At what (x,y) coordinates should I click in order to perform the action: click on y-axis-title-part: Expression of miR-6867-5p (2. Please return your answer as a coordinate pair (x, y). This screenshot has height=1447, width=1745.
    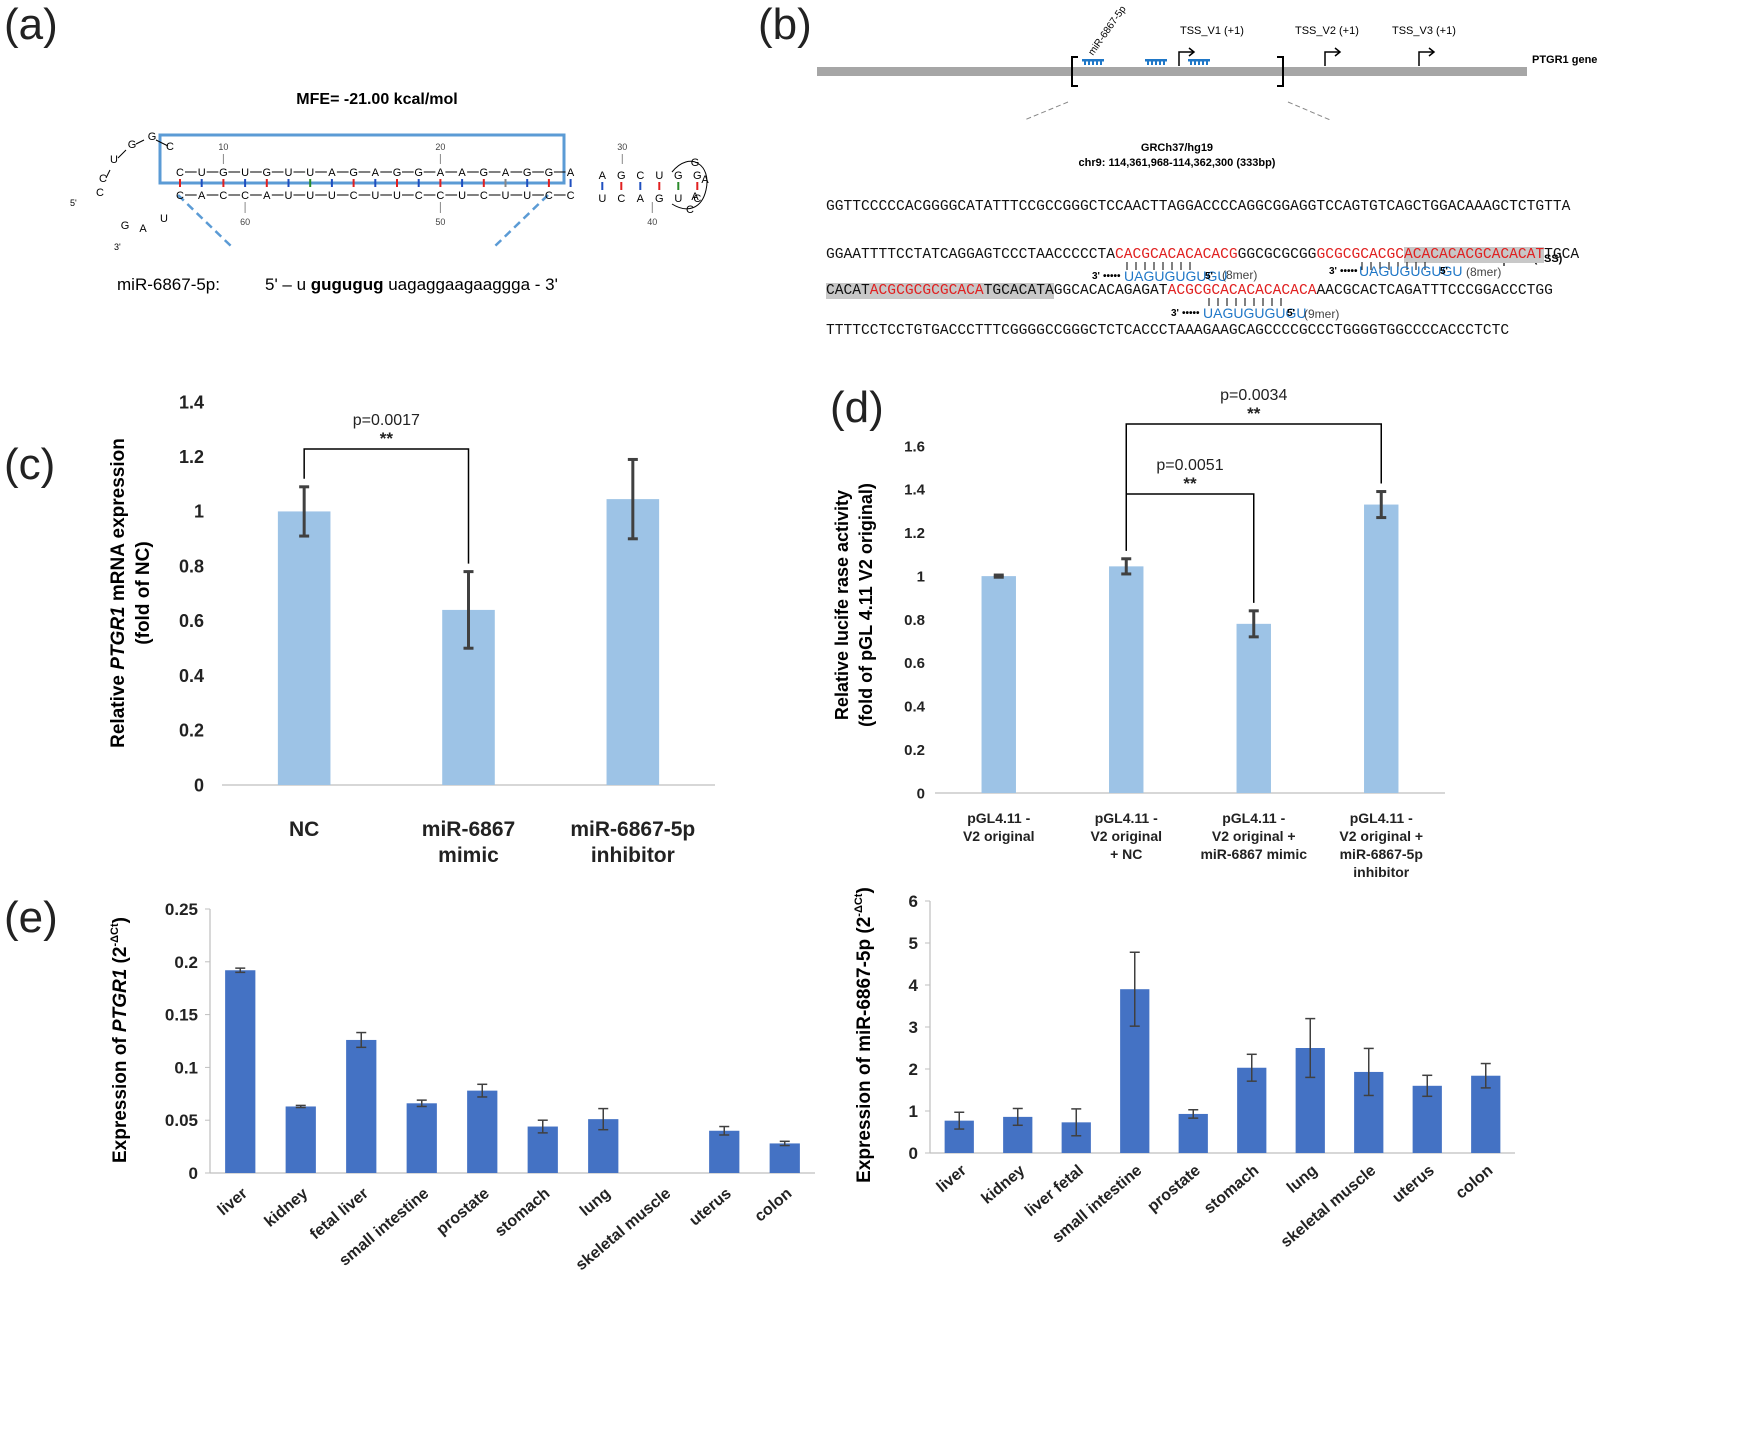
    Looking at the image, I should click on (864, 1050).